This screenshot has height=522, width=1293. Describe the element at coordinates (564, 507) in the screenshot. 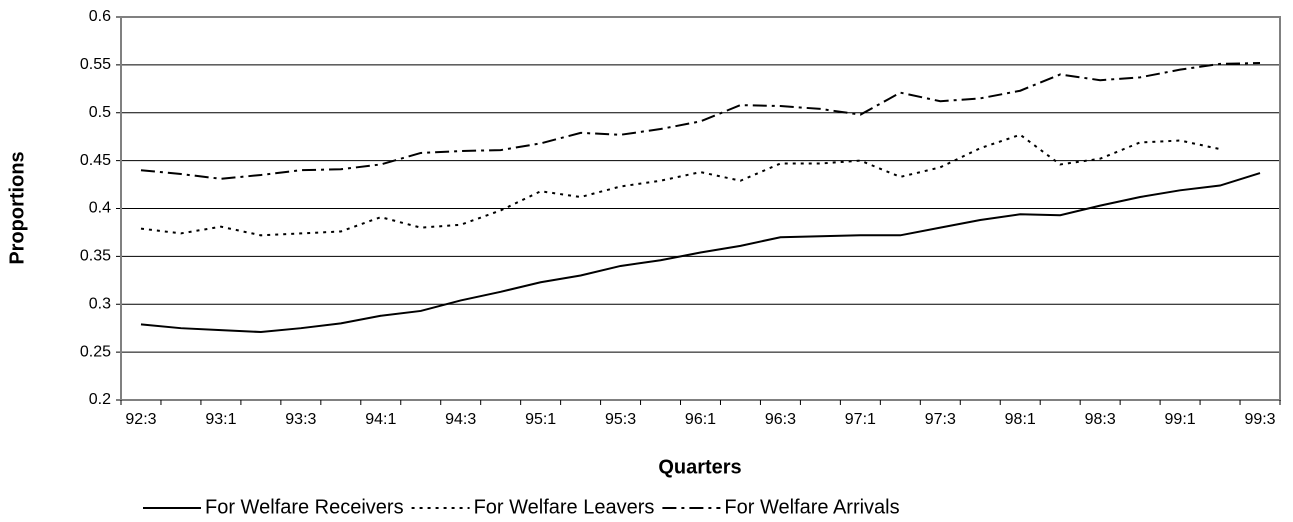

I see `legend-label: For Welfare Leavers` at that location.